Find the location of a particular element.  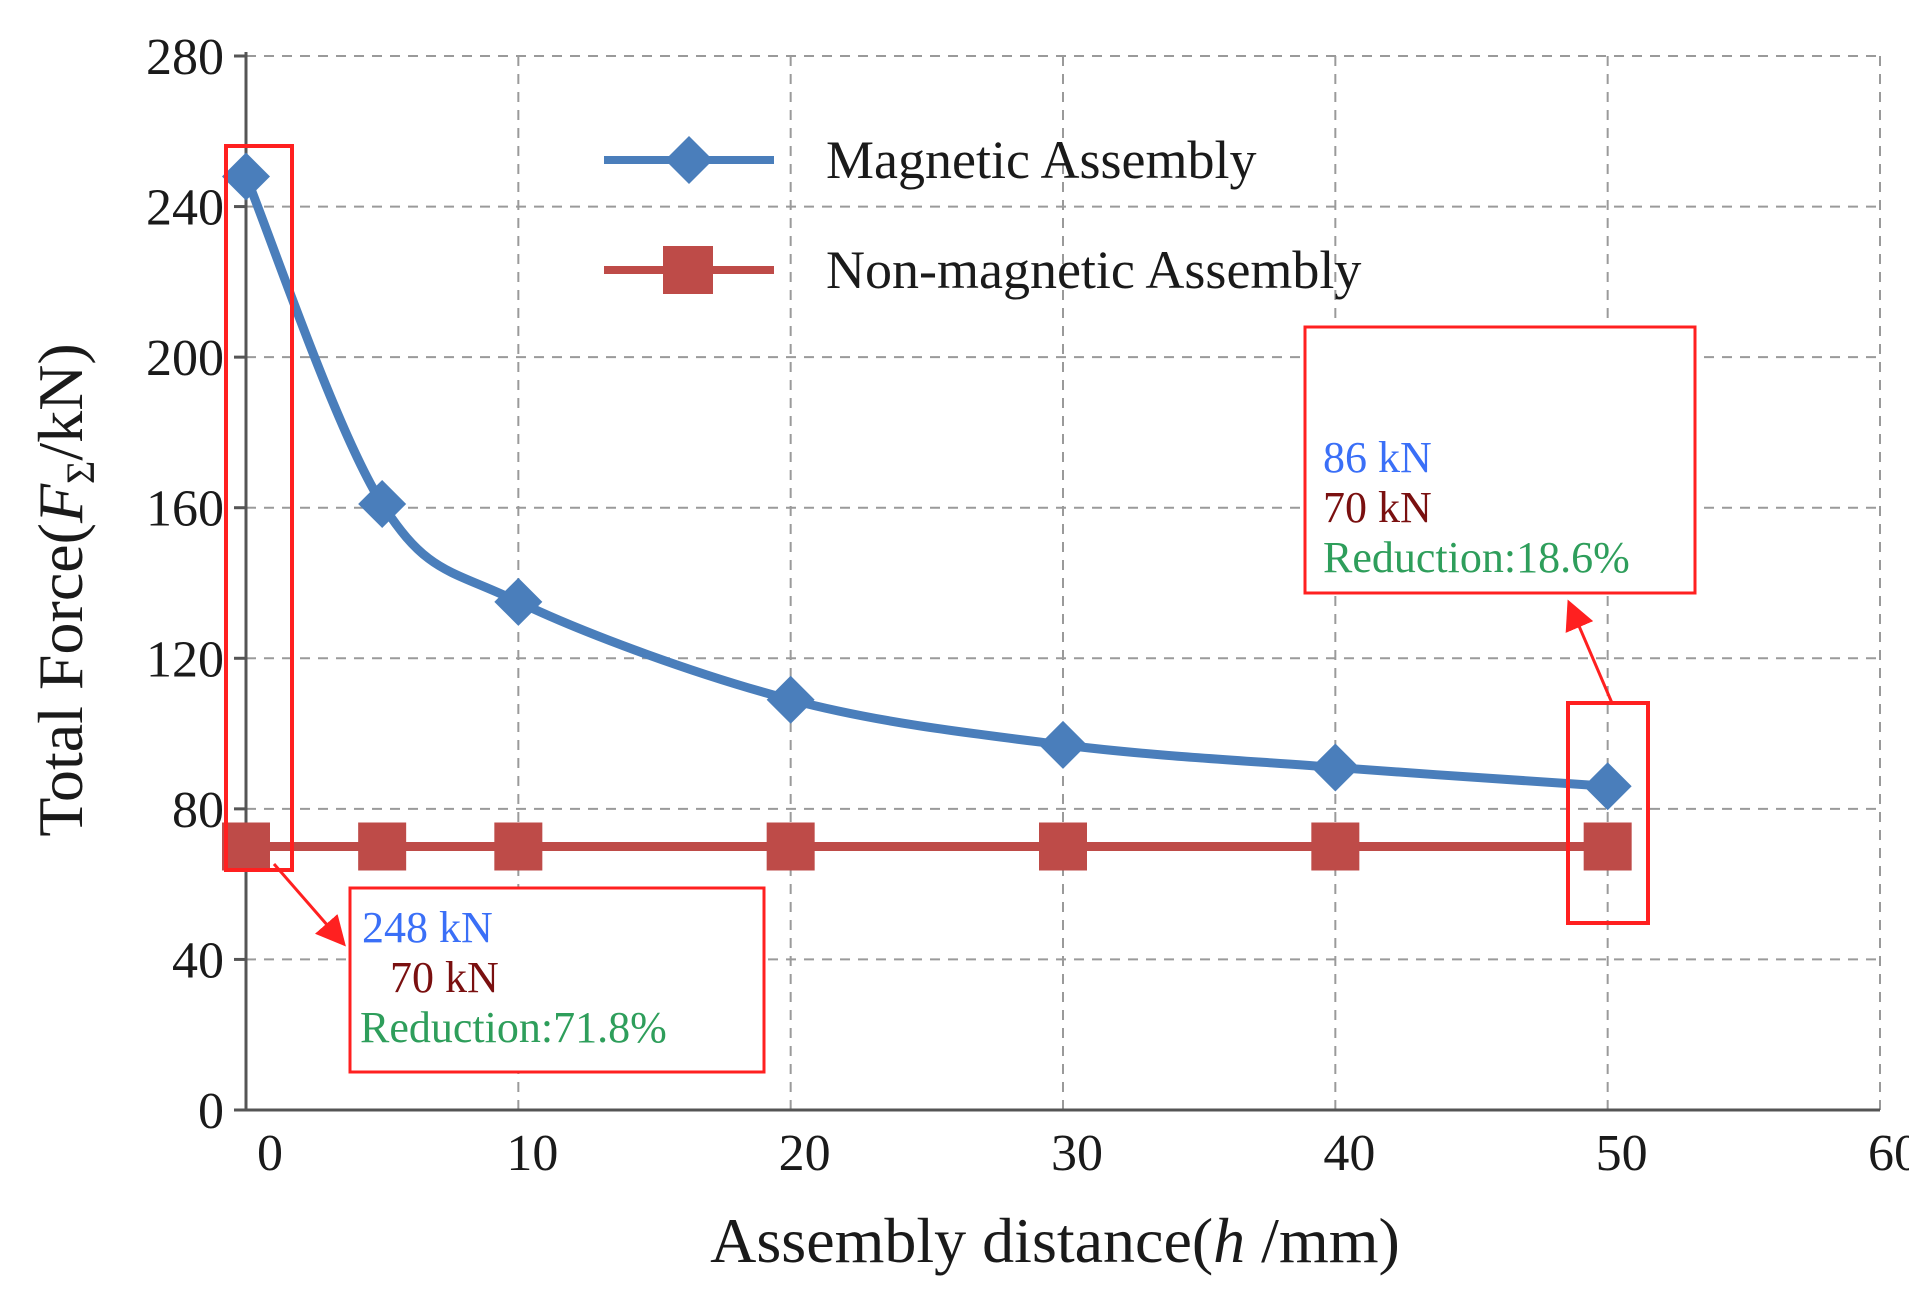

highlight-box-x50 is located at coordinates (1608, 813).